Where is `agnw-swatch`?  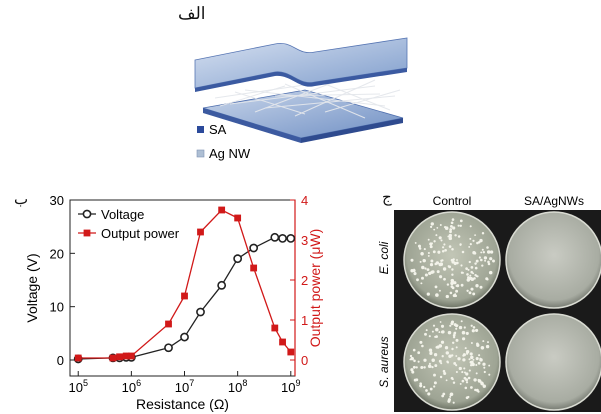 agnw-swatch is located at coordinates (200, 153).